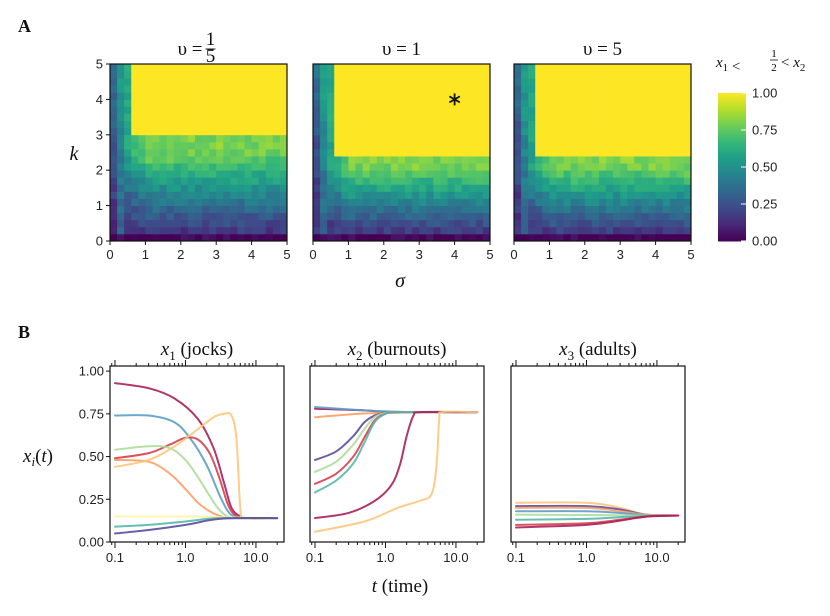 The height and width of the screenshot is (616, 830). I want to click on x-tick-label: 2, so click(383, 254).